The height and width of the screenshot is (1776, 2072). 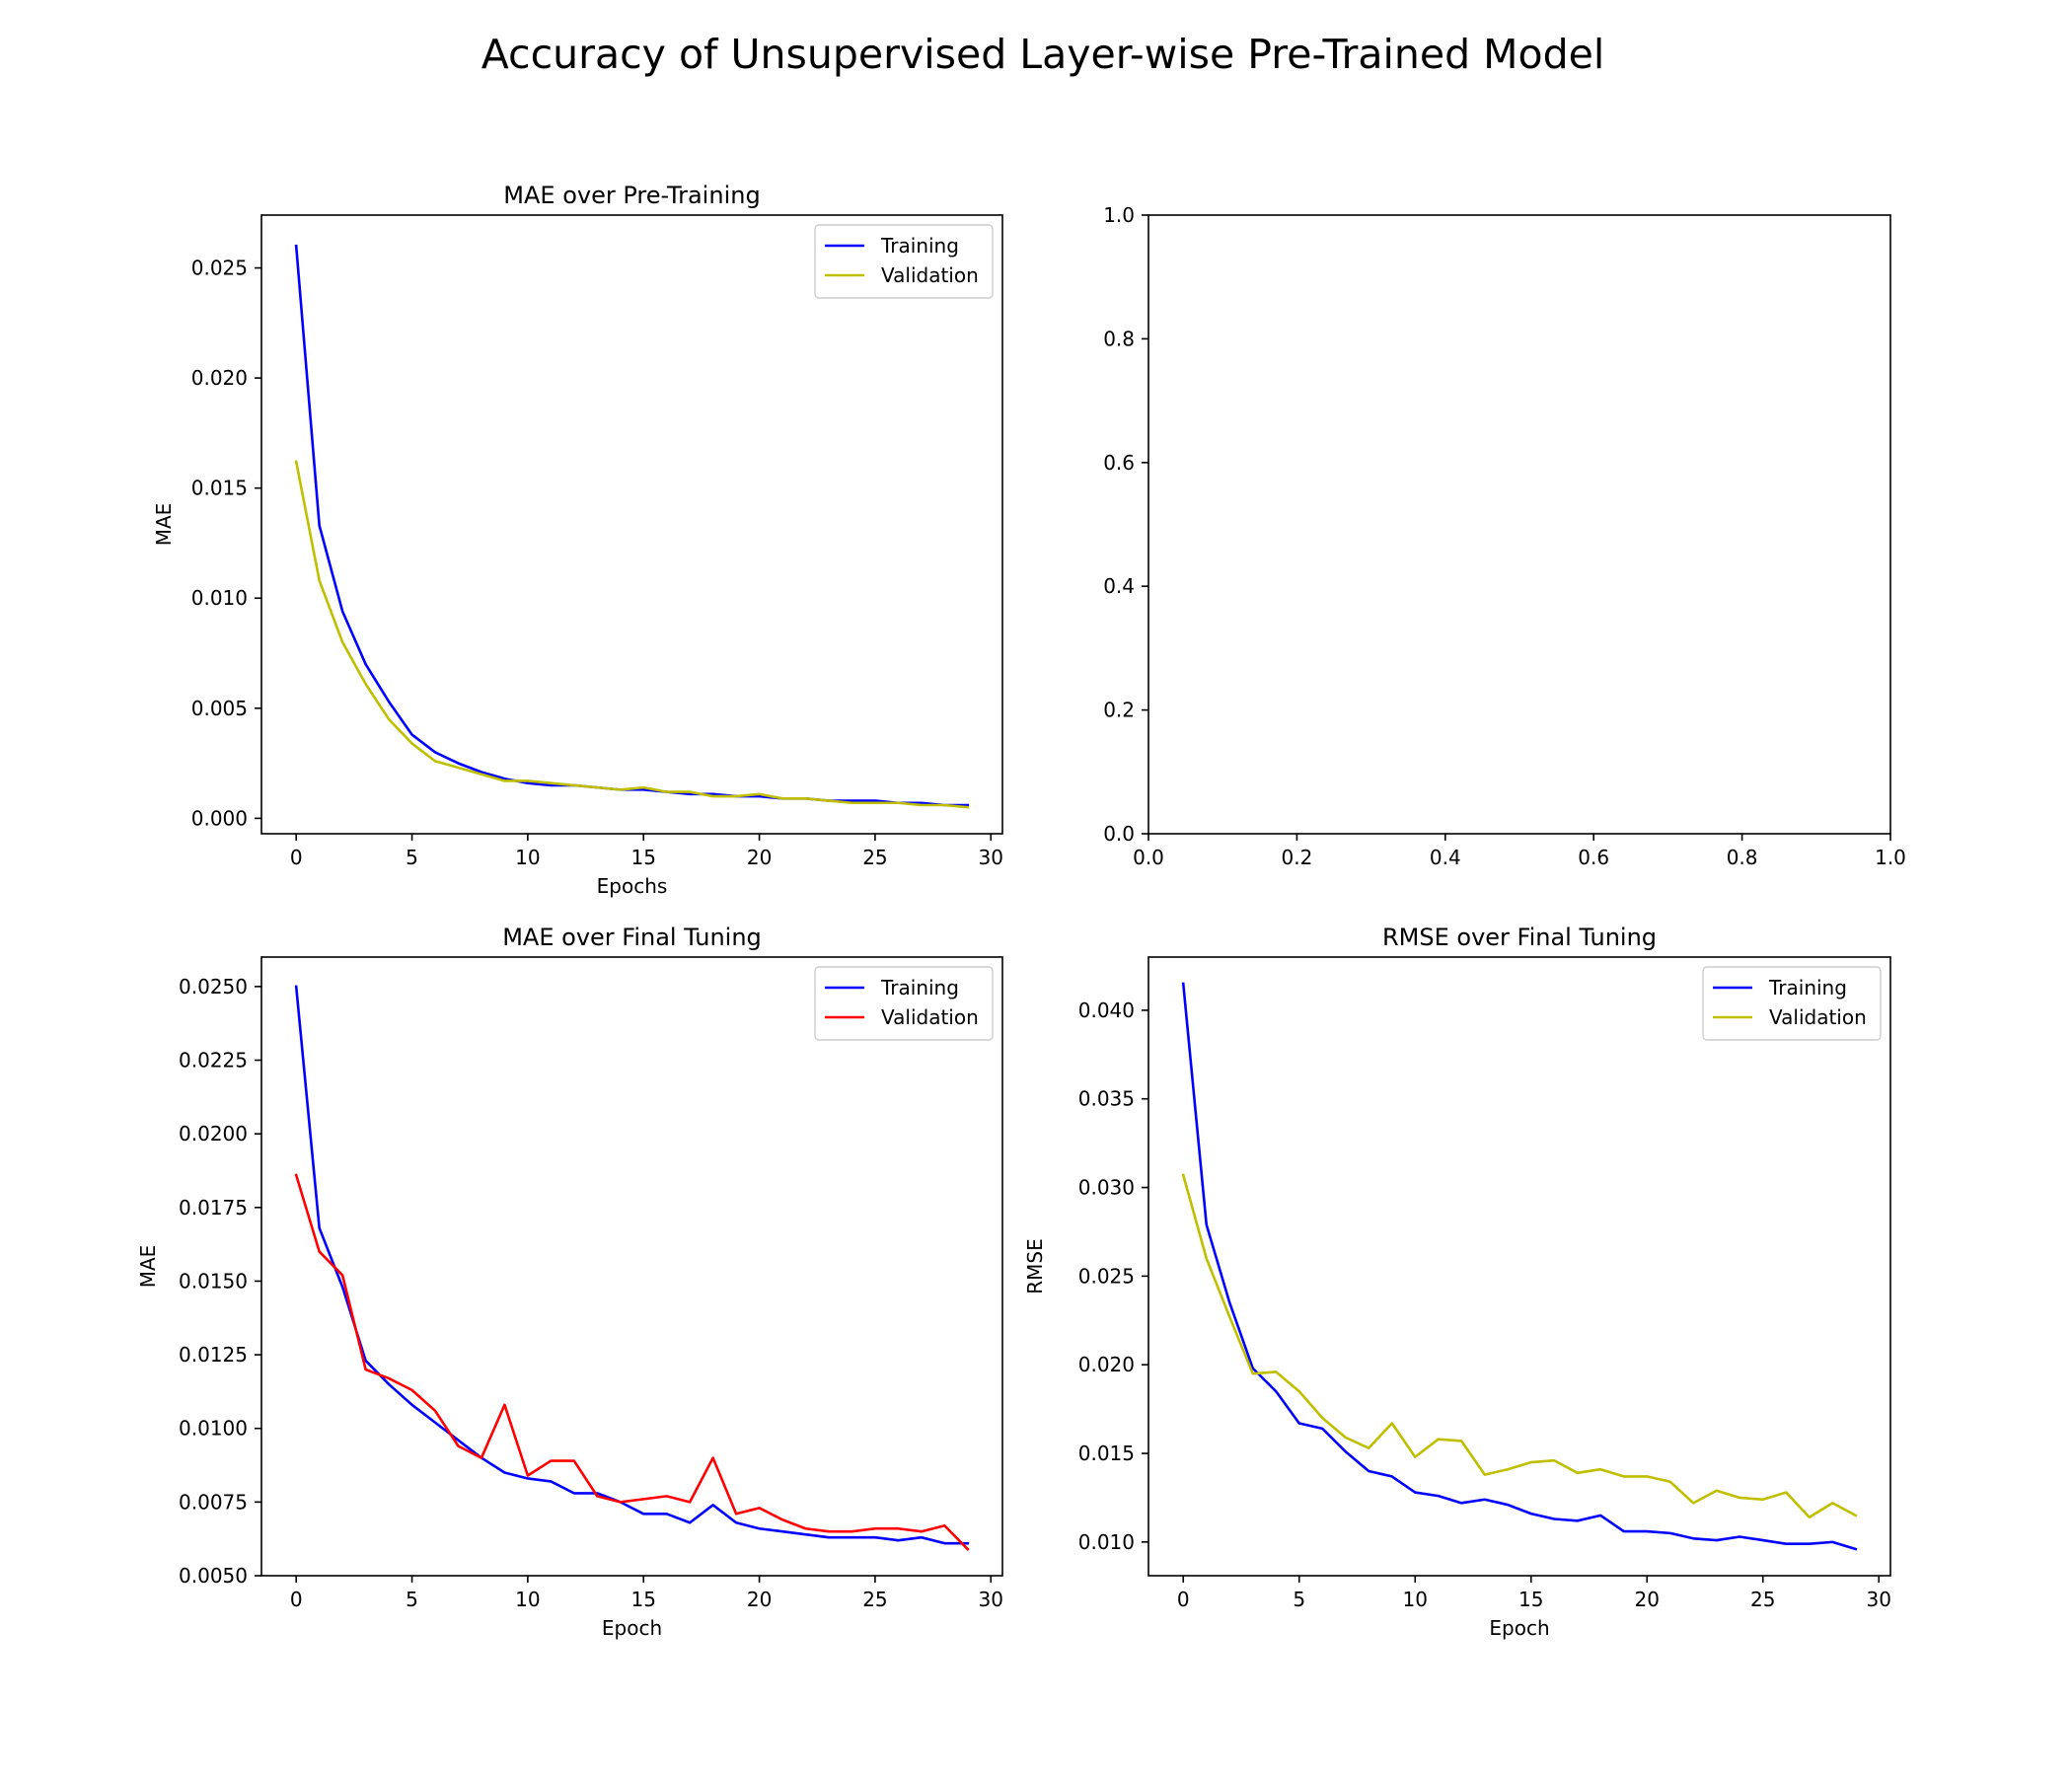 What do you see at coordinates (1119, 834) in the screenshot?
I see `y-tick-label: 0.0` at bounding box center [1119, 834].